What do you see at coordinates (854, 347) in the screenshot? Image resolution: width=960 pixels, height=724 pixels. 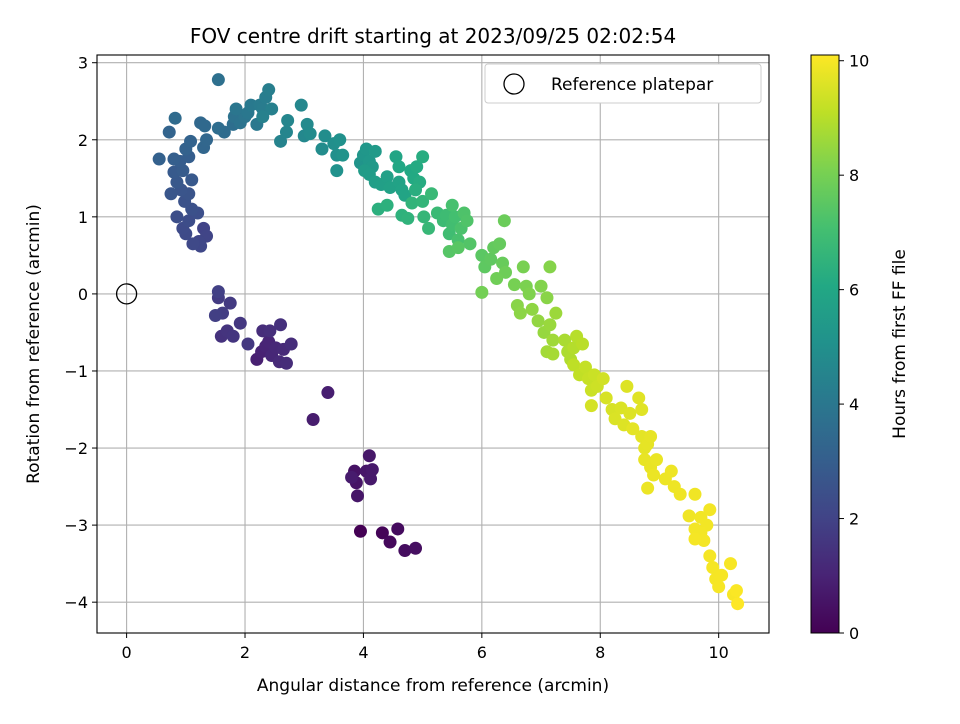 I see `colorbar-ticks: 0 2 4 6 8 10` at bounding box center [854, 347].